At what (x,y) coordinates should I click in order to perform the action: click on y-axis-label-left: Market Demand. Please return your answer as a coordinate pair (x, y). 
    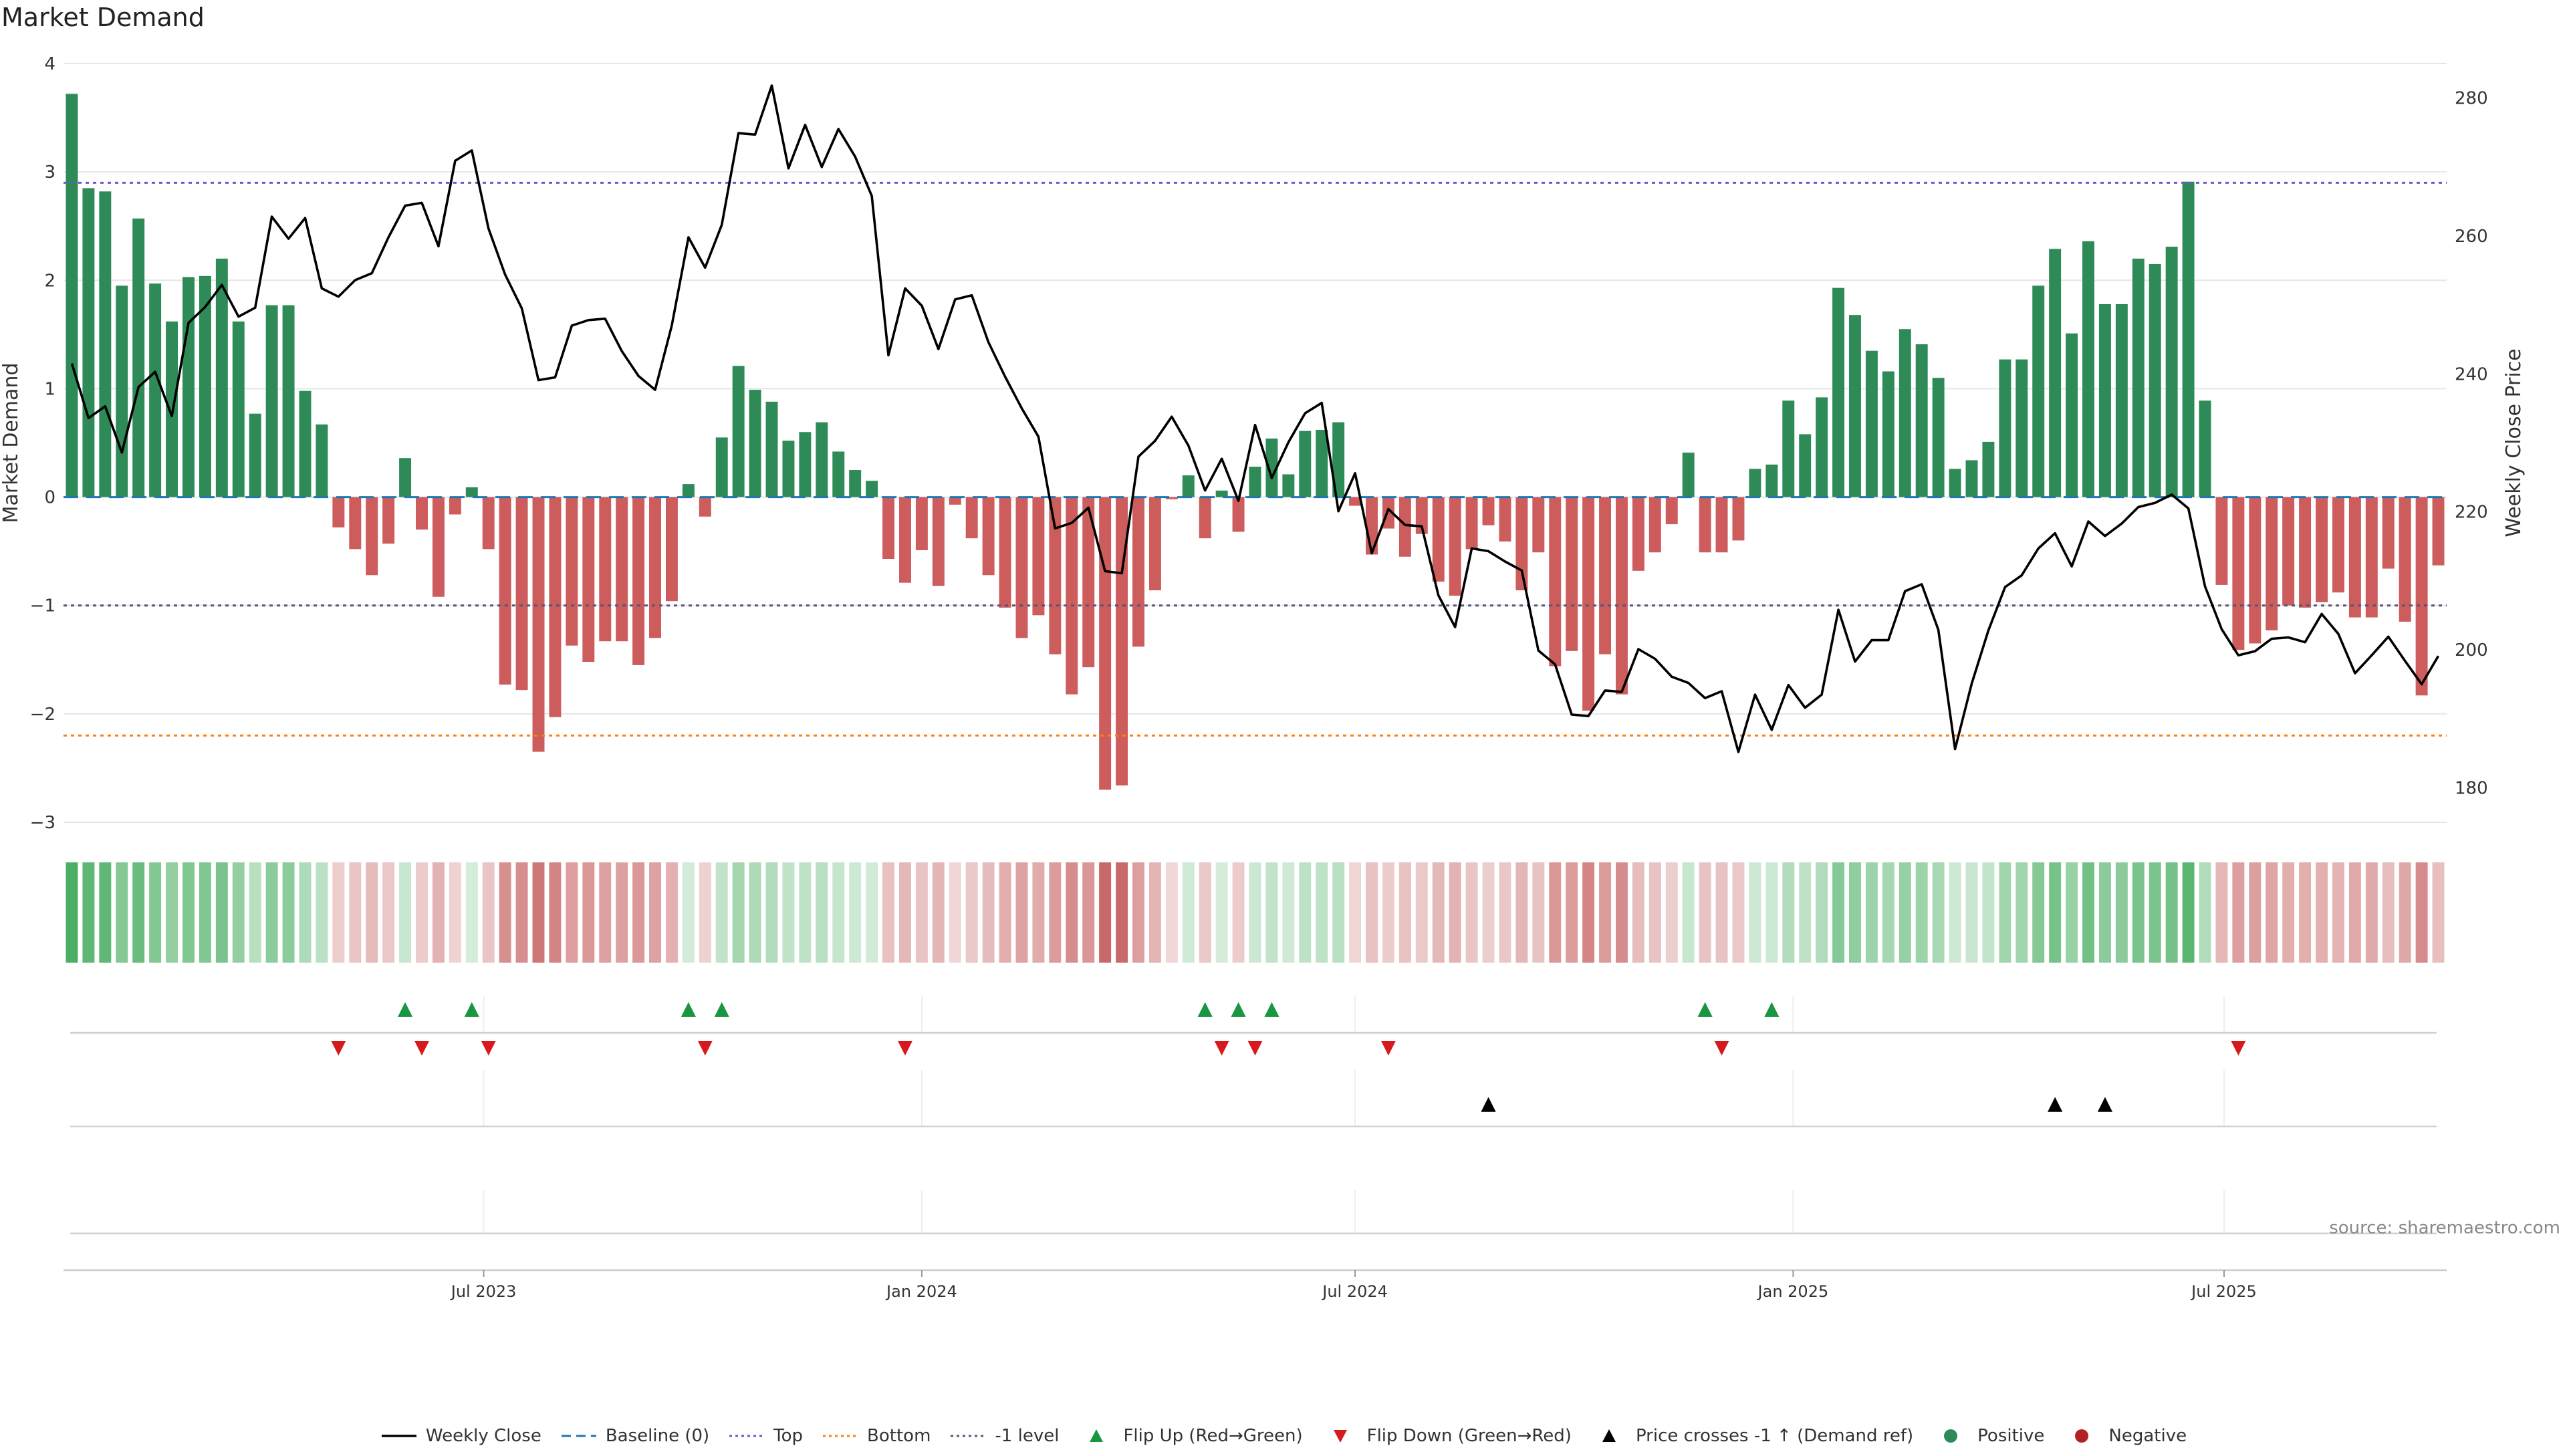
    Looking at the image, I should click on (11, 443).